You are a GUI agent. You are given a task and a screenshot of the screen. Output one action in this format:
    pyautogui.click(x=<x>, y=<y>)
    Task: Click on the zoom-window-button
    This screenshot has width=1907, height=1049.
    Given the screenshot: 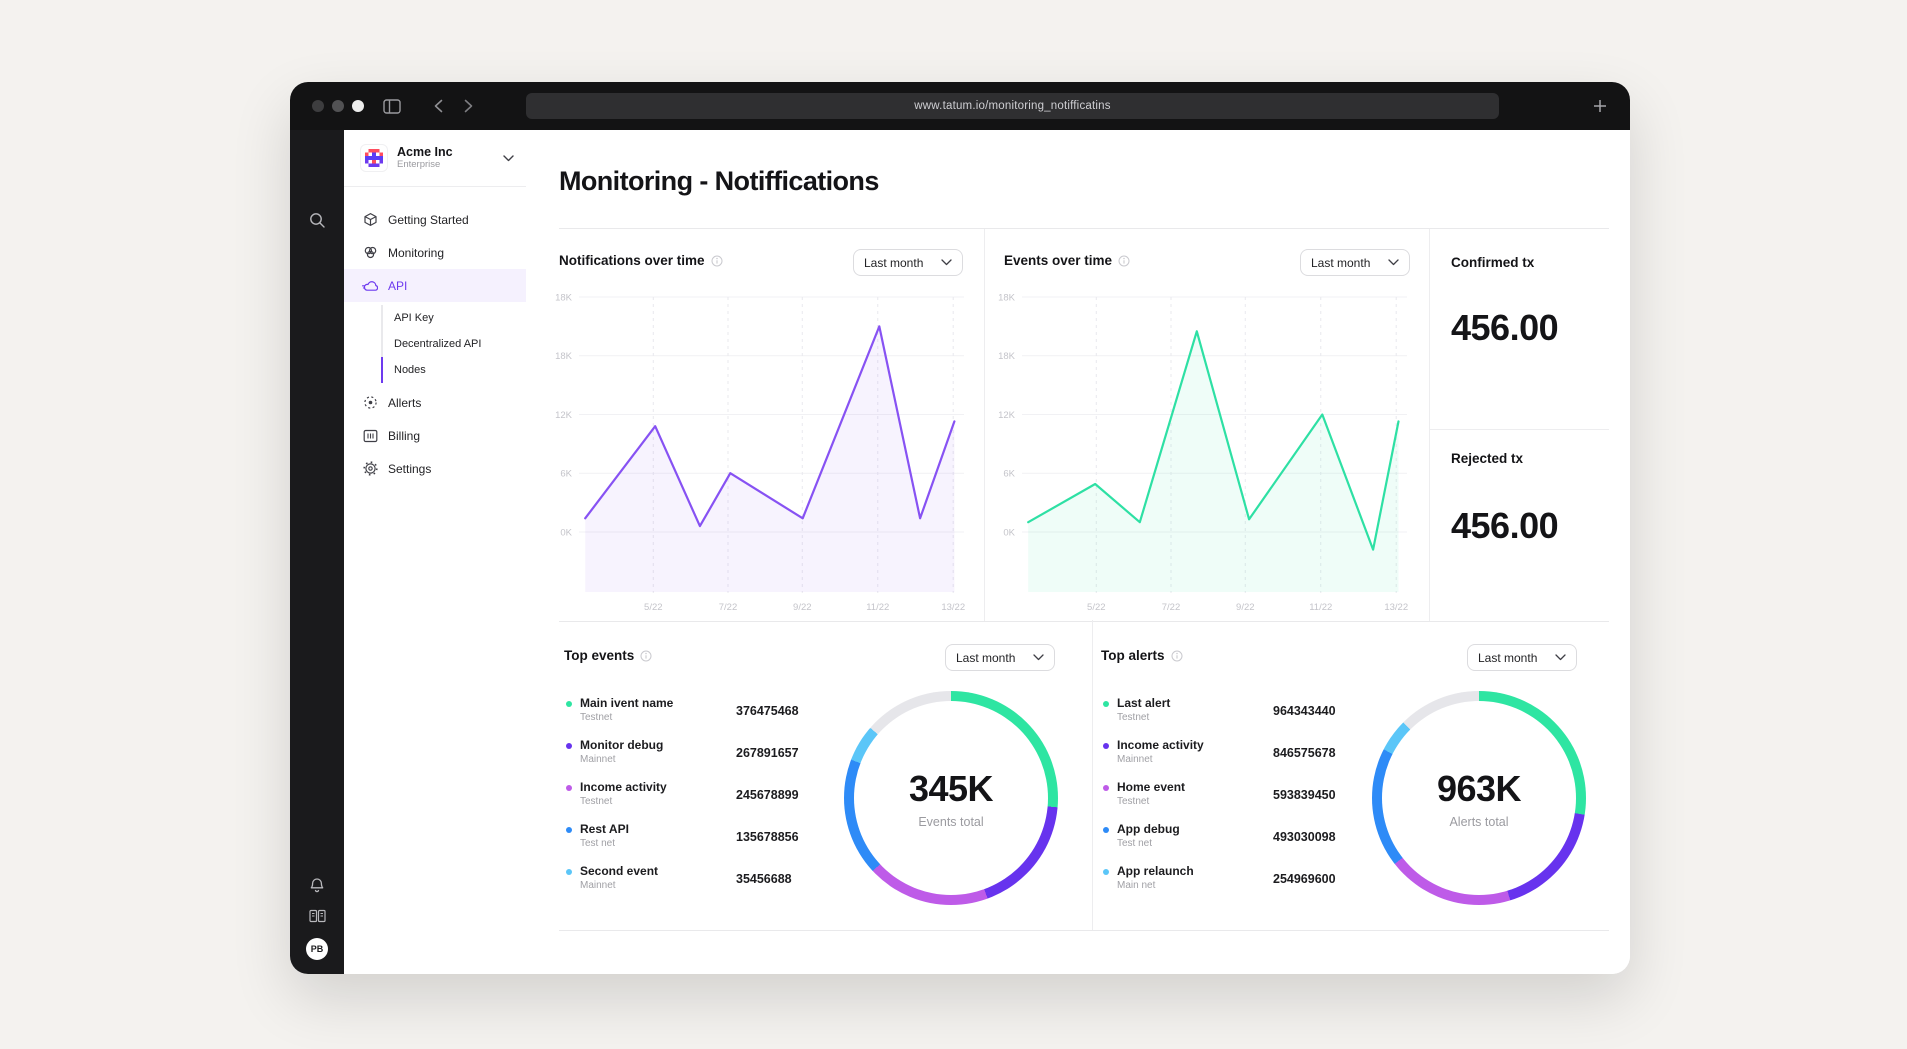 What is the action you would take?
    pyautogui.click(x=358, y=106)
    